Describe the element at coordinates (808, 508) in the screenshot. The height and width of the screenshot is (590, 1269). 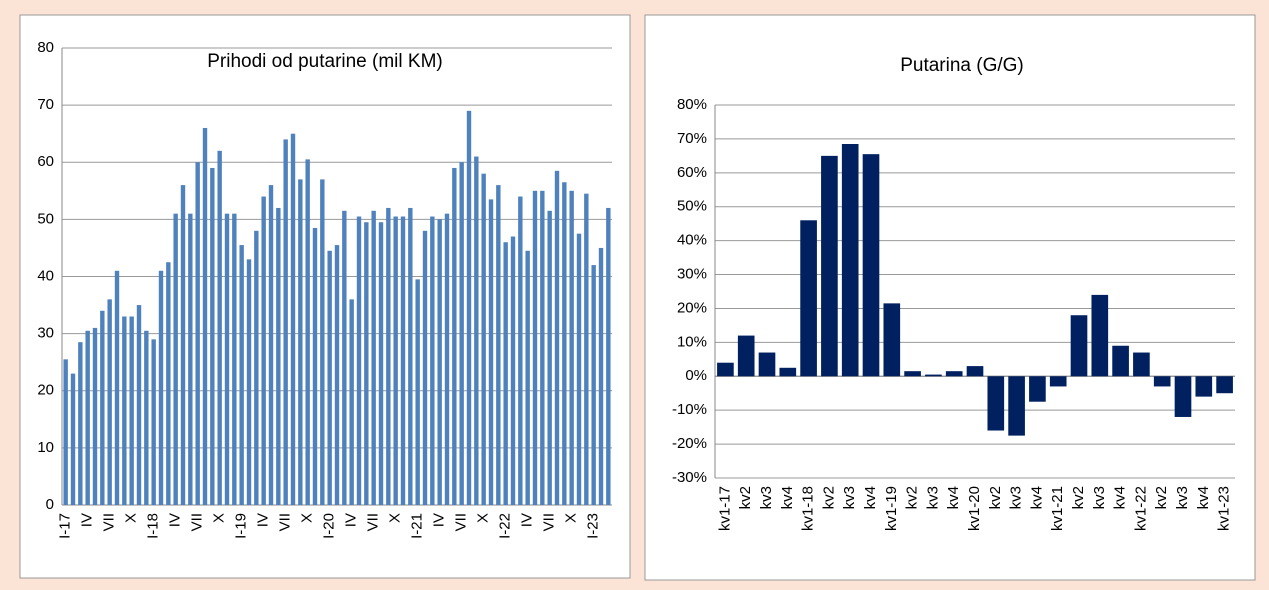
I see `x-tick-label: kv1-18` at that location.